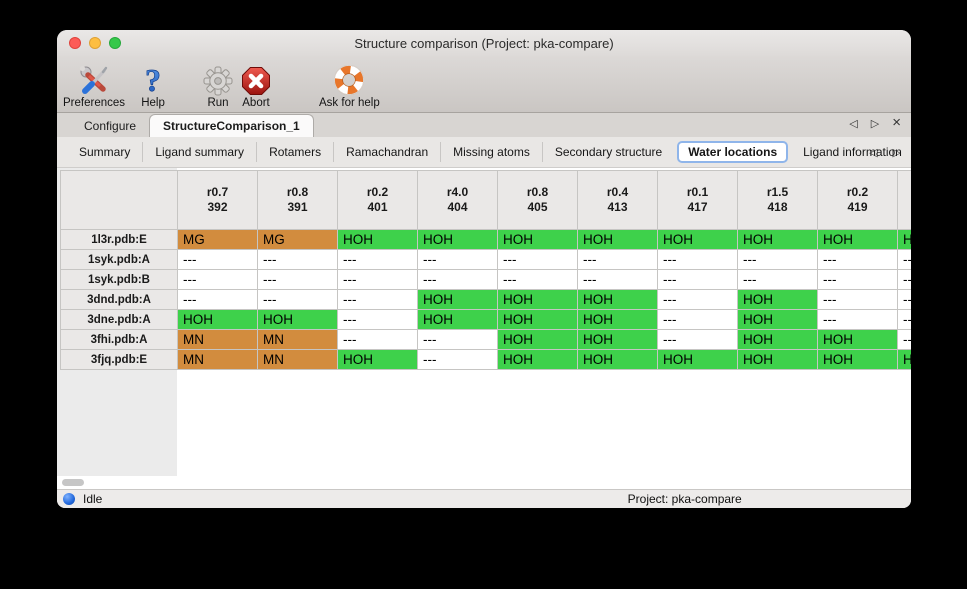  I want to click on tab-structurecomparison_1: StructureComparison_1, so click(231, 125).